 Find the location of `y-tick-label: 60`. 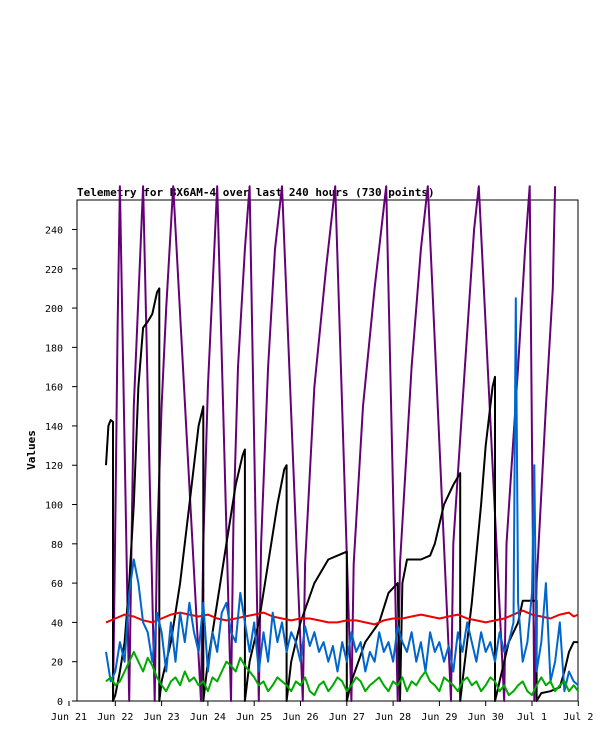

y-tick-label: 60 is located at coordinates (57, 584).